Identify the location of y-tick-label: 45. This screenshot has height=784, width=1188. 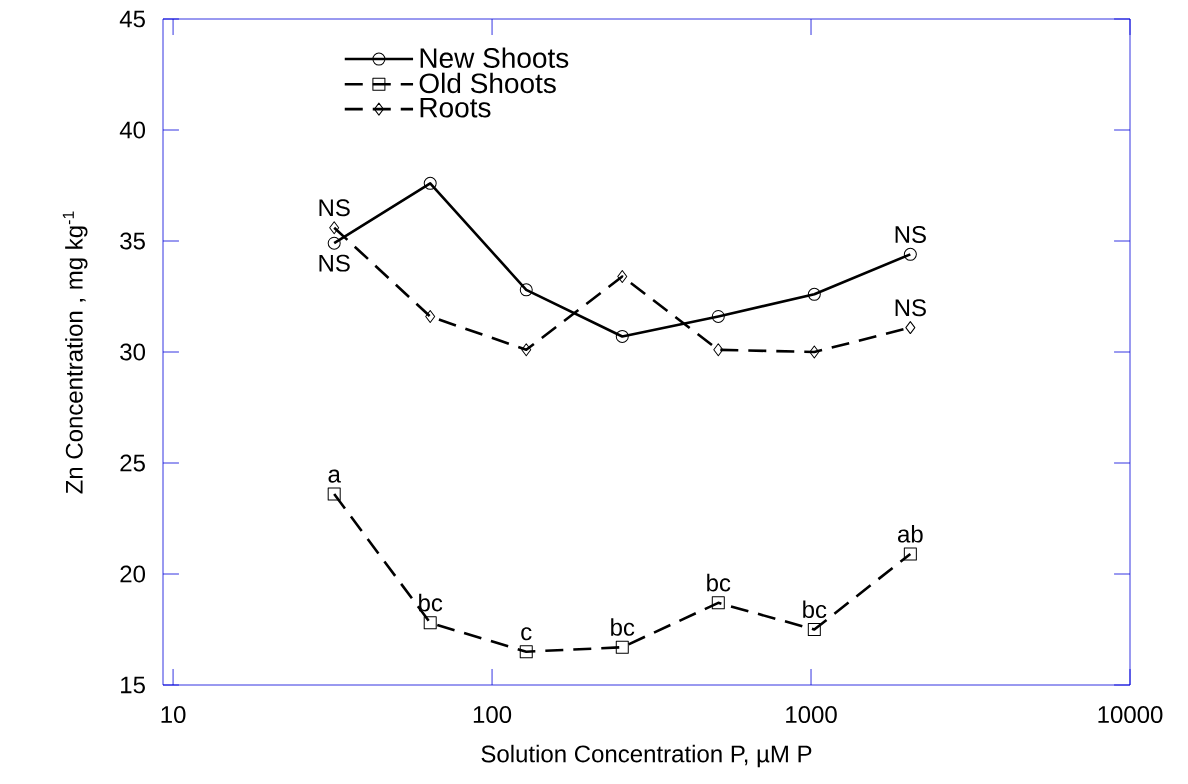
(132, 19).